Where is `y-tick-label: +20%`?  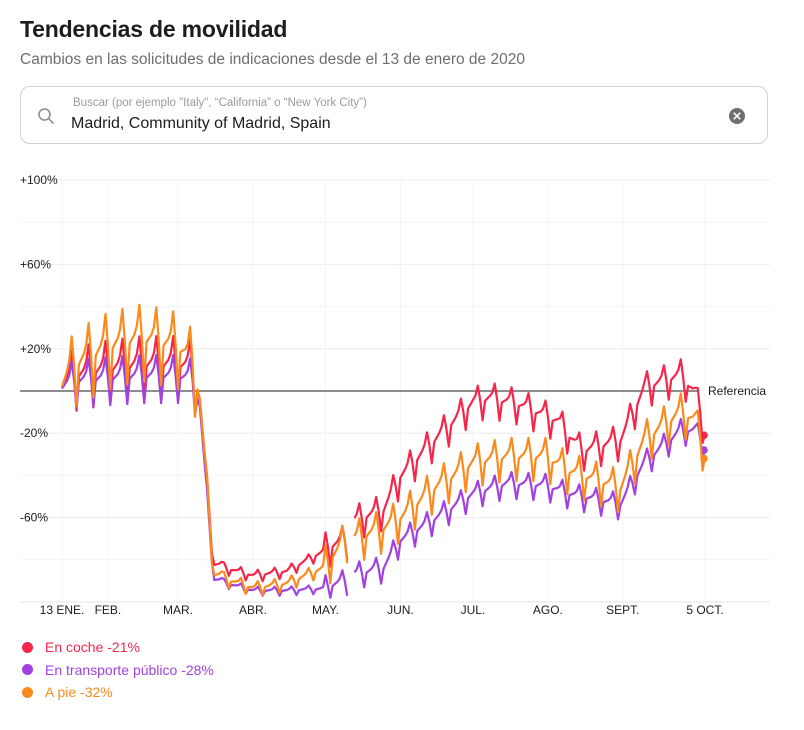 y-tick-label: +20% is located at coordinates (35, 349).